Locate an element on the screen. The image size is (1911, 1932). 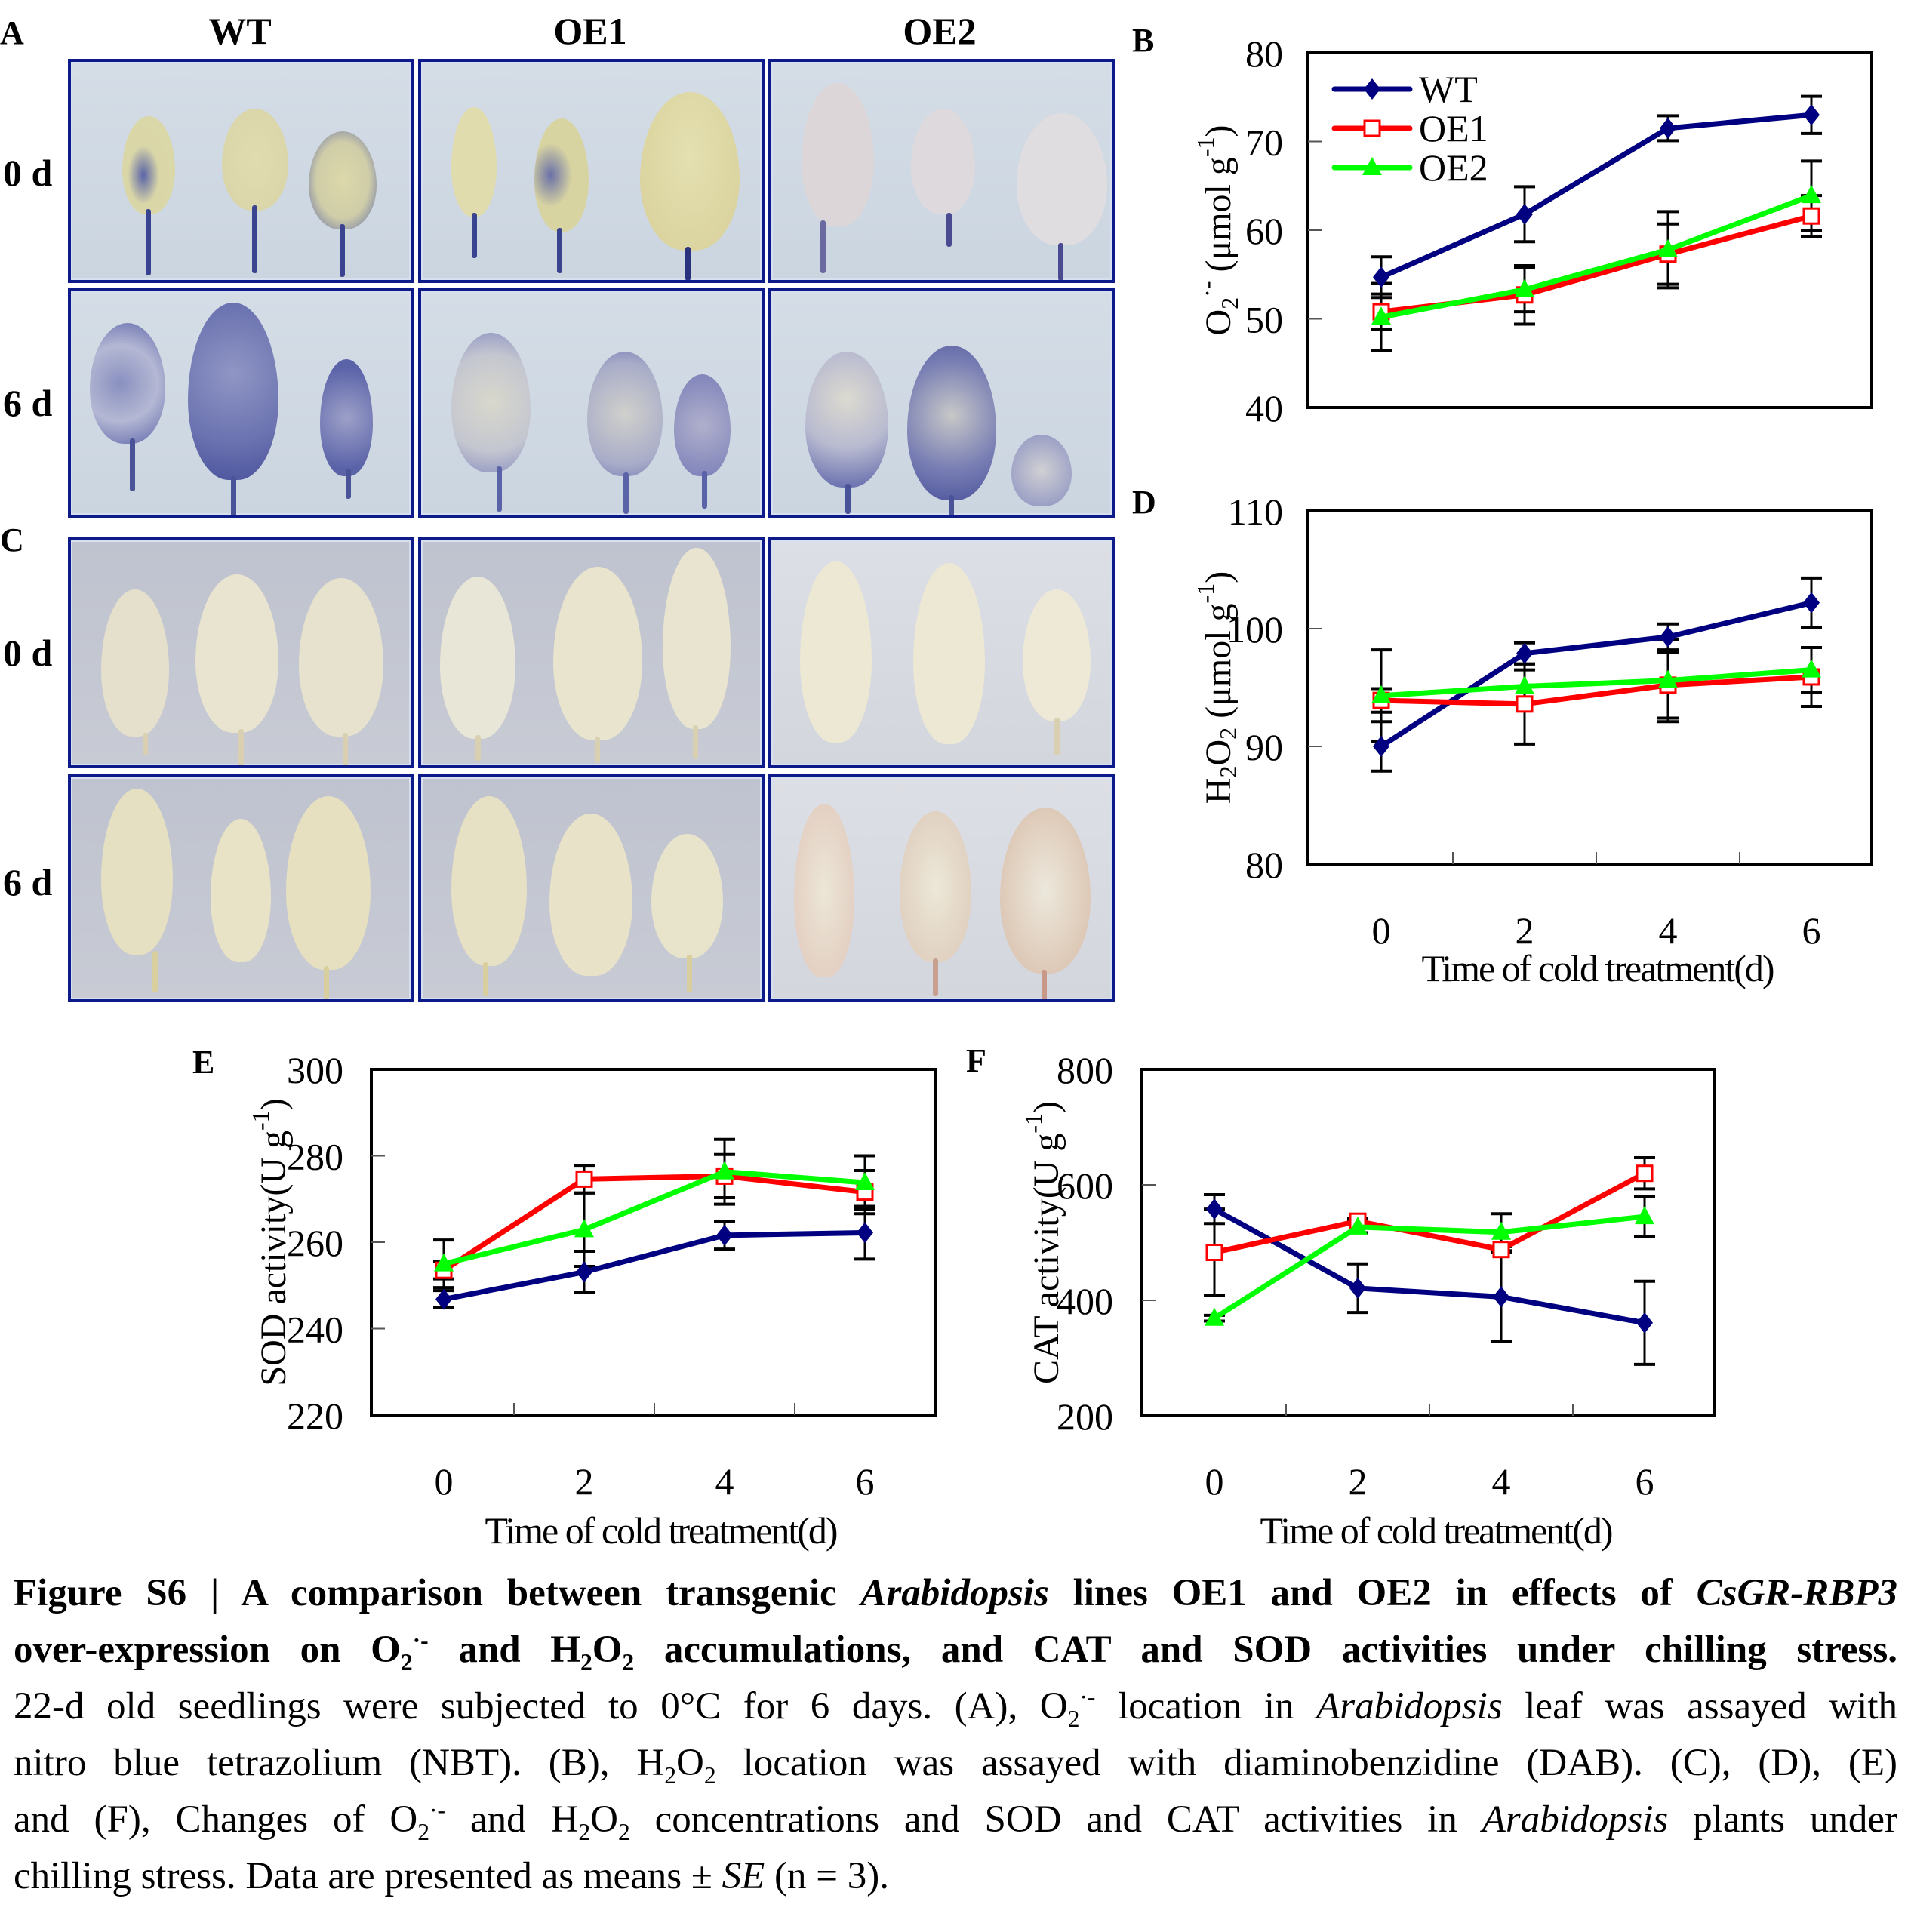
photo-a-oe2-6d is located at coordinates (942, 403).